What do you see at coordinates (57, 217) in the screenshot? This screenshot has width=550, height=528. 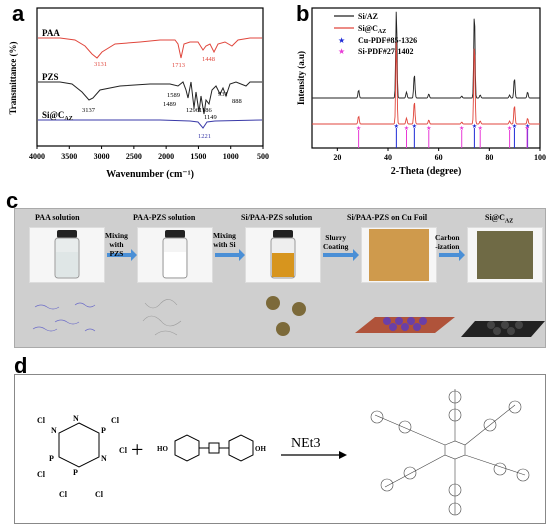 I see `step-label-paa: PAA solution` at bounding box center [57, 217].